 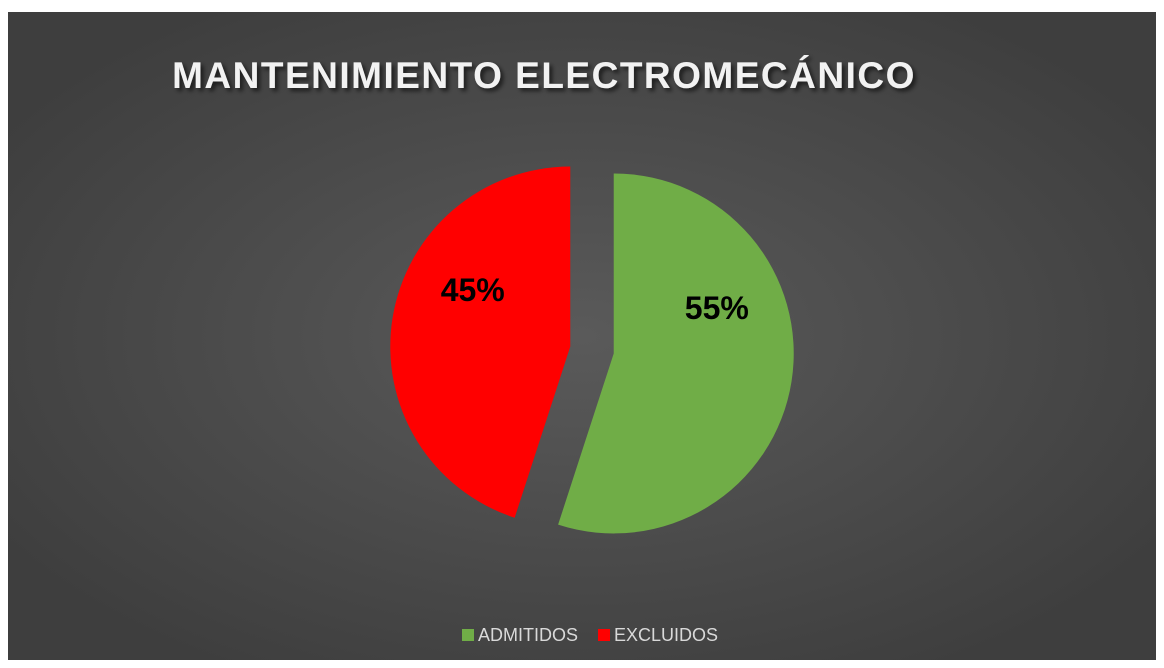 What do you see at coordinates (666, 635) in the screenshot?
I see `legend-label: EXCLUIDOS` at bounding box center [666, 635].